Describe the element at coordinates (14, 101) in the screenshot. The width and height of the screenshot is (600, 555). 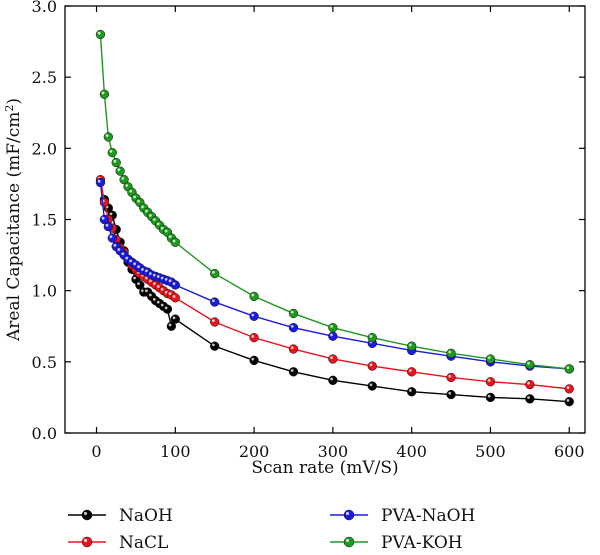
I see `y-axis-title-suffix: )` at that location.